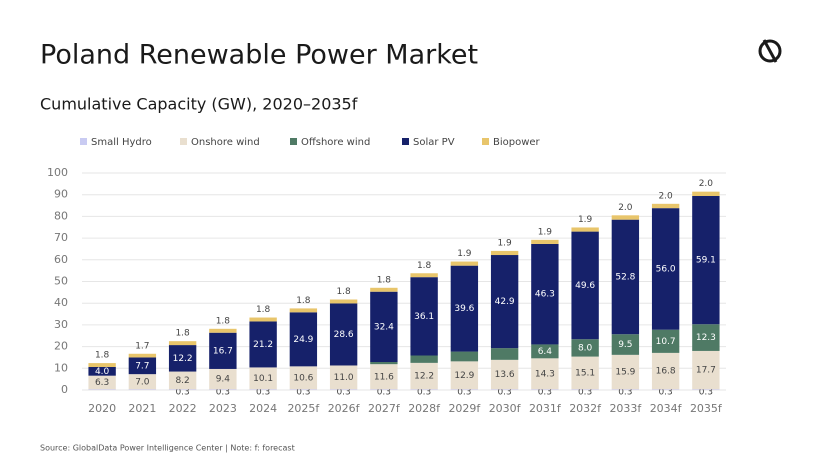 This screenshot has width=819, height=460. I want to click on chart-title: Poland Renewable Power Market, so click(259, 55).